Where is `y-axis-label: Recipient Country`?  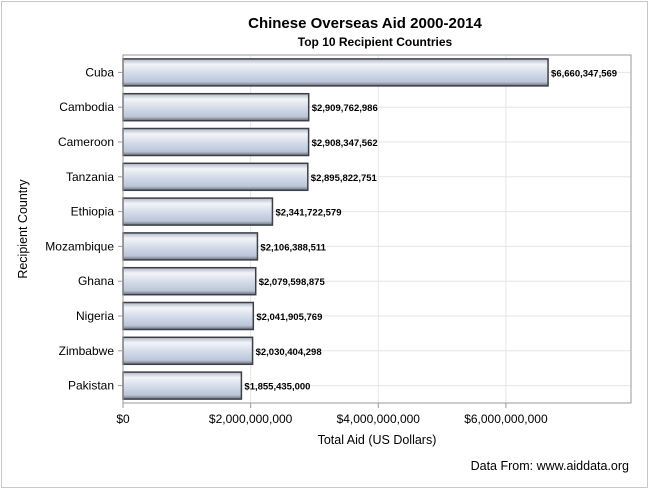
y-axis-label: Recipient Country is located at coordinates (23, 229).